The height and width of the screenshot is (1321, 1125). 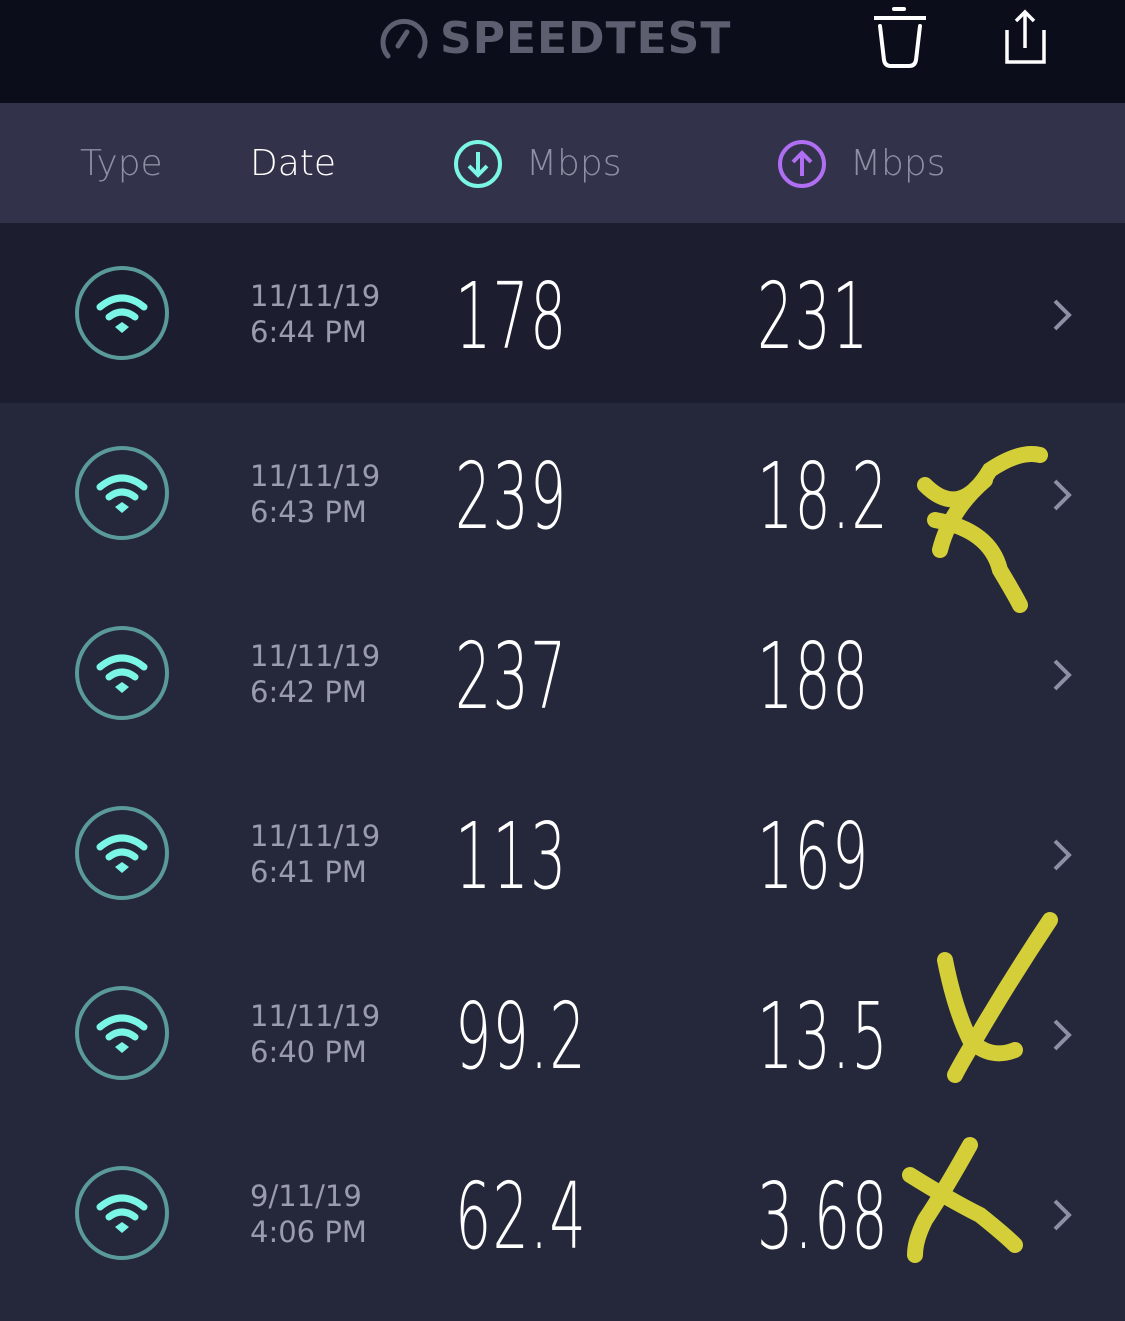 What do you see at coordinates (521, 1036) in the screenshot?
I see `download-speed: 99.2` at bounding box center [521, 1036].